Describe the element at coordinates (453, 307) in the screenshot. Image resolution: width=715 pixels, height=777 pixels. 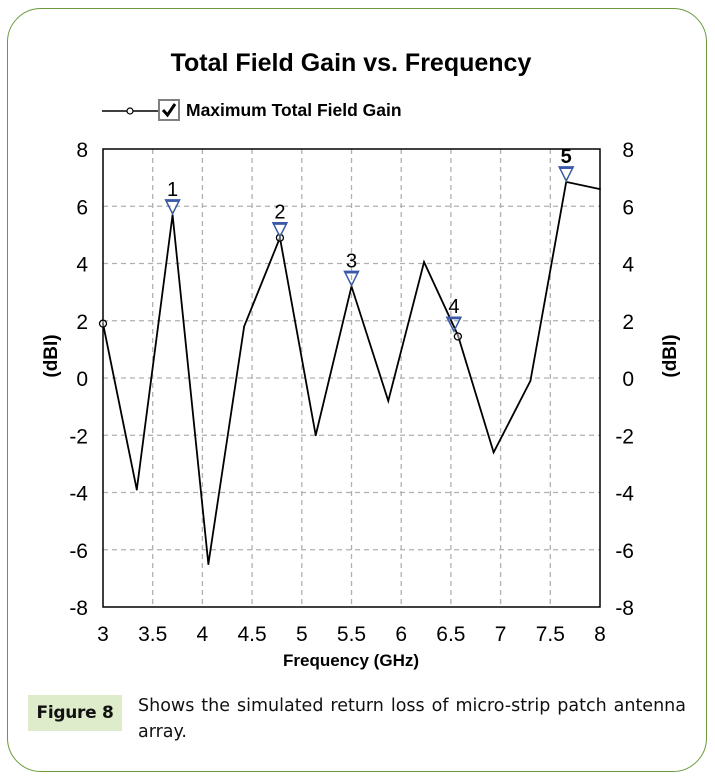
I see `marker-label: 4` at that location.